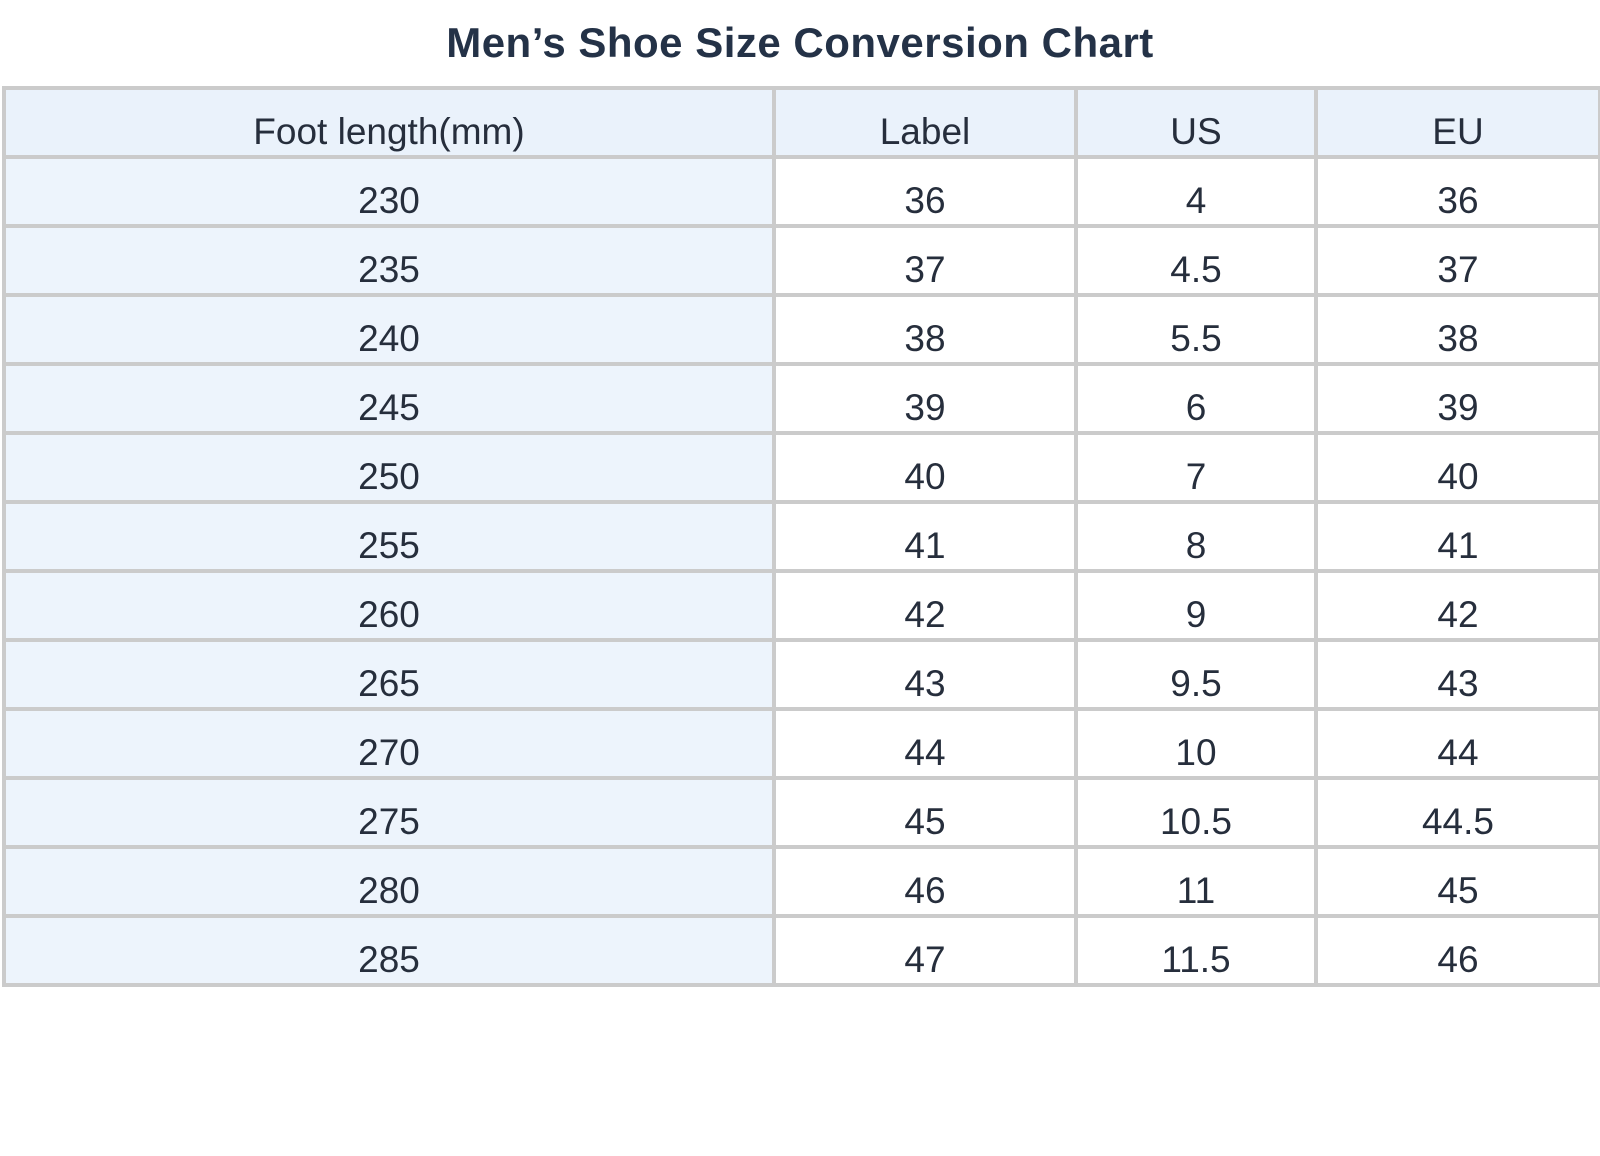 The image size is (1600, 1156). Describe the element at coordinates (925, 881) in the screenshot. I see `cell-label: 46` at that location.